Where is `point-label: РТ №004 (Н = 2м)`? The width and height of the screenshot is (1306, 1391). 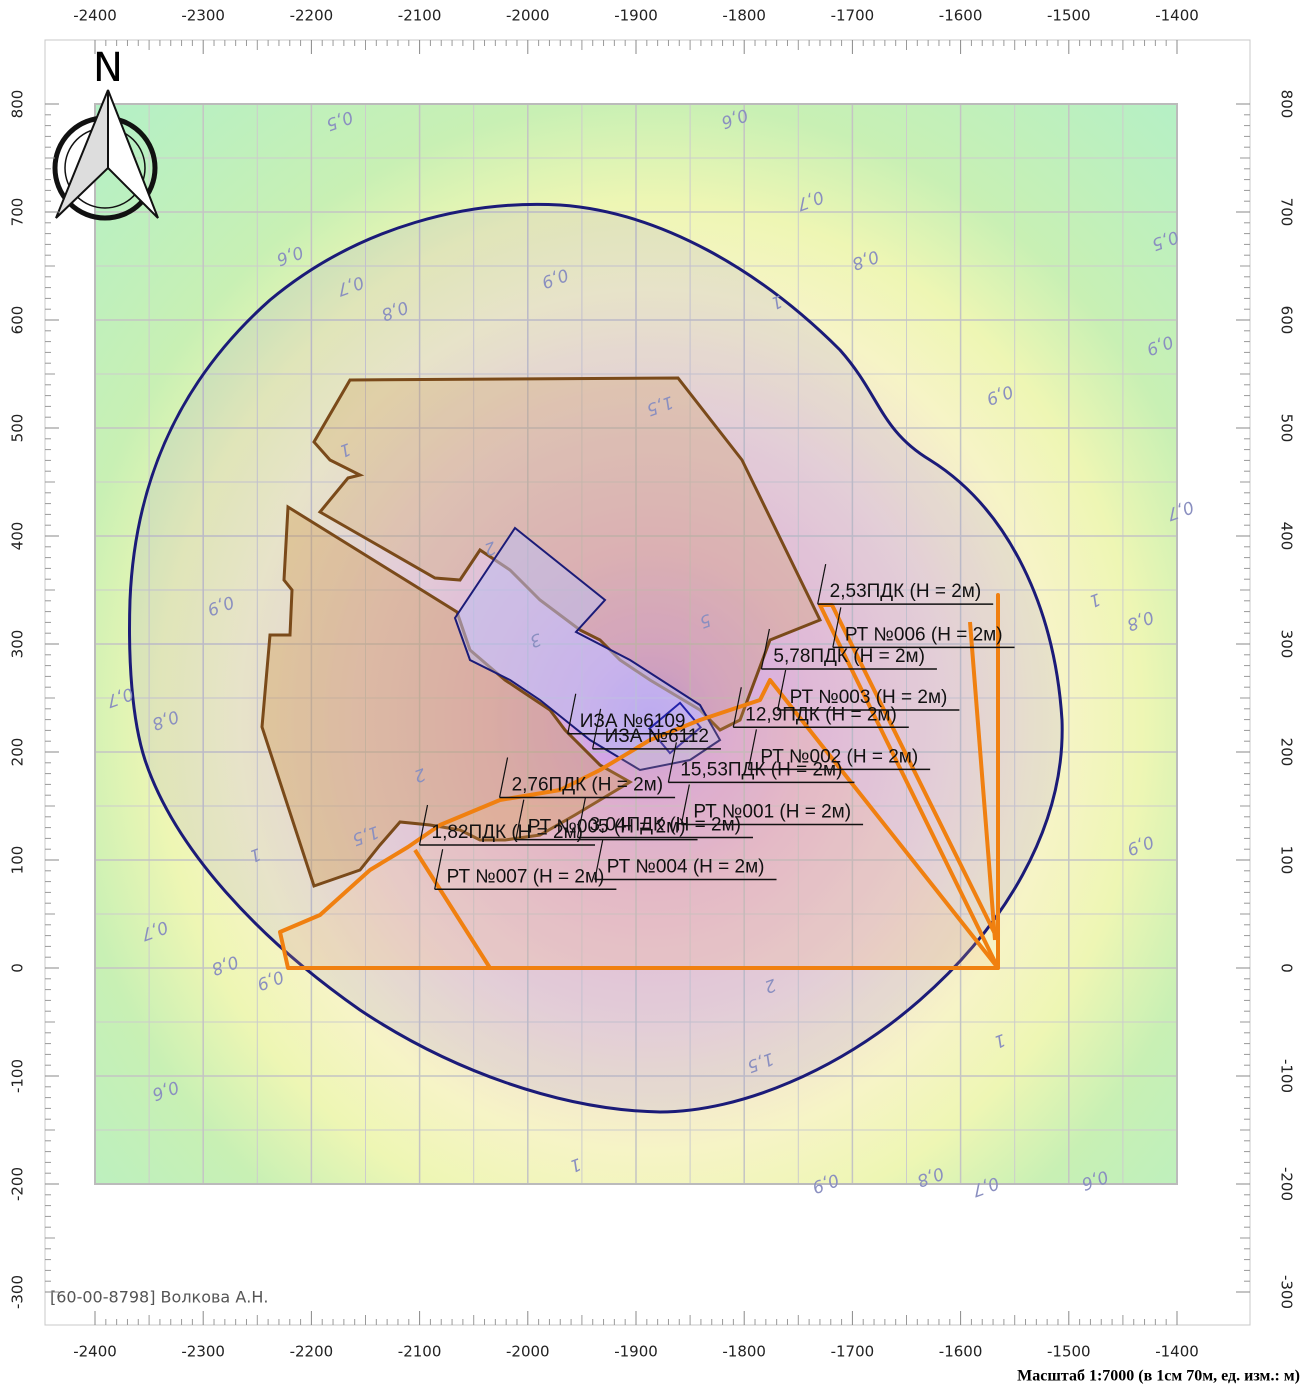 point-label: РТ №004 (Н = 2м) is located at coordinates (686, 867).